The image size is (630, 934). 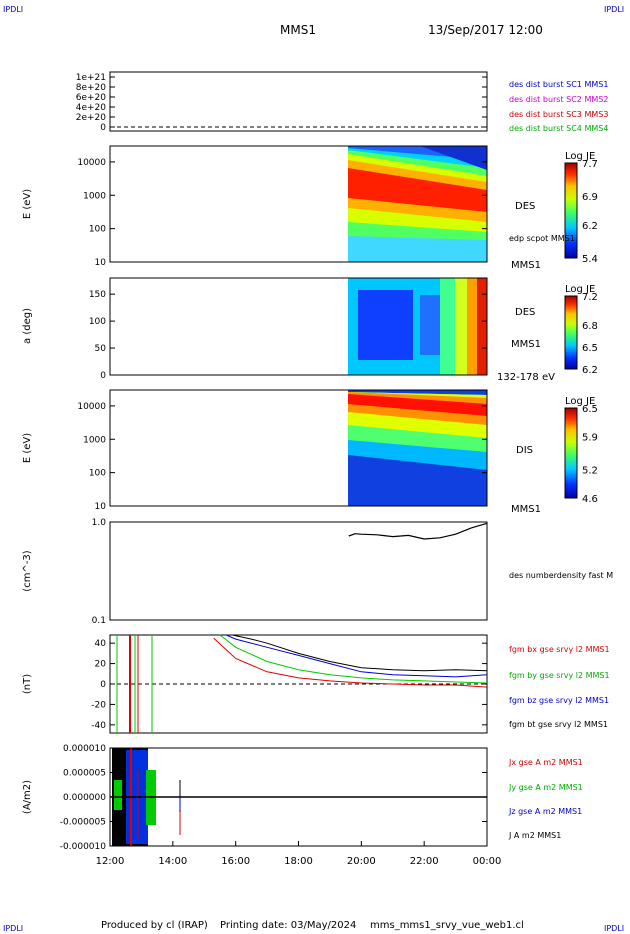 I want to click on corner-label-top-left: IPDLI, so click(x=13, y=9).